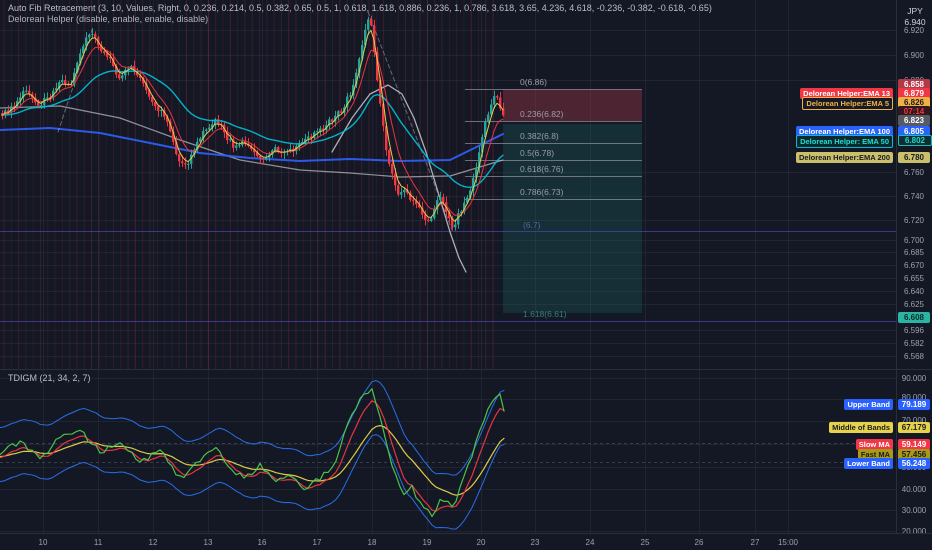 This screenshot has height=550, width=932. I want to click on axis-faded-value: 6.940, so click(915, 22).